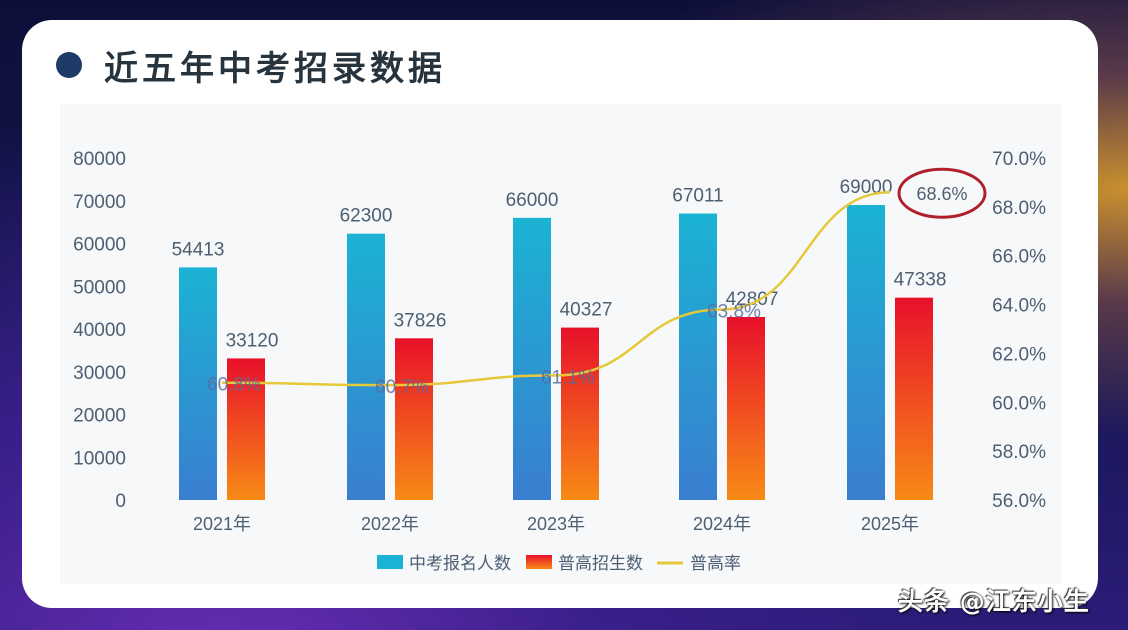  I want to click on bar-label-registrants: 54413, so click(198, 249).